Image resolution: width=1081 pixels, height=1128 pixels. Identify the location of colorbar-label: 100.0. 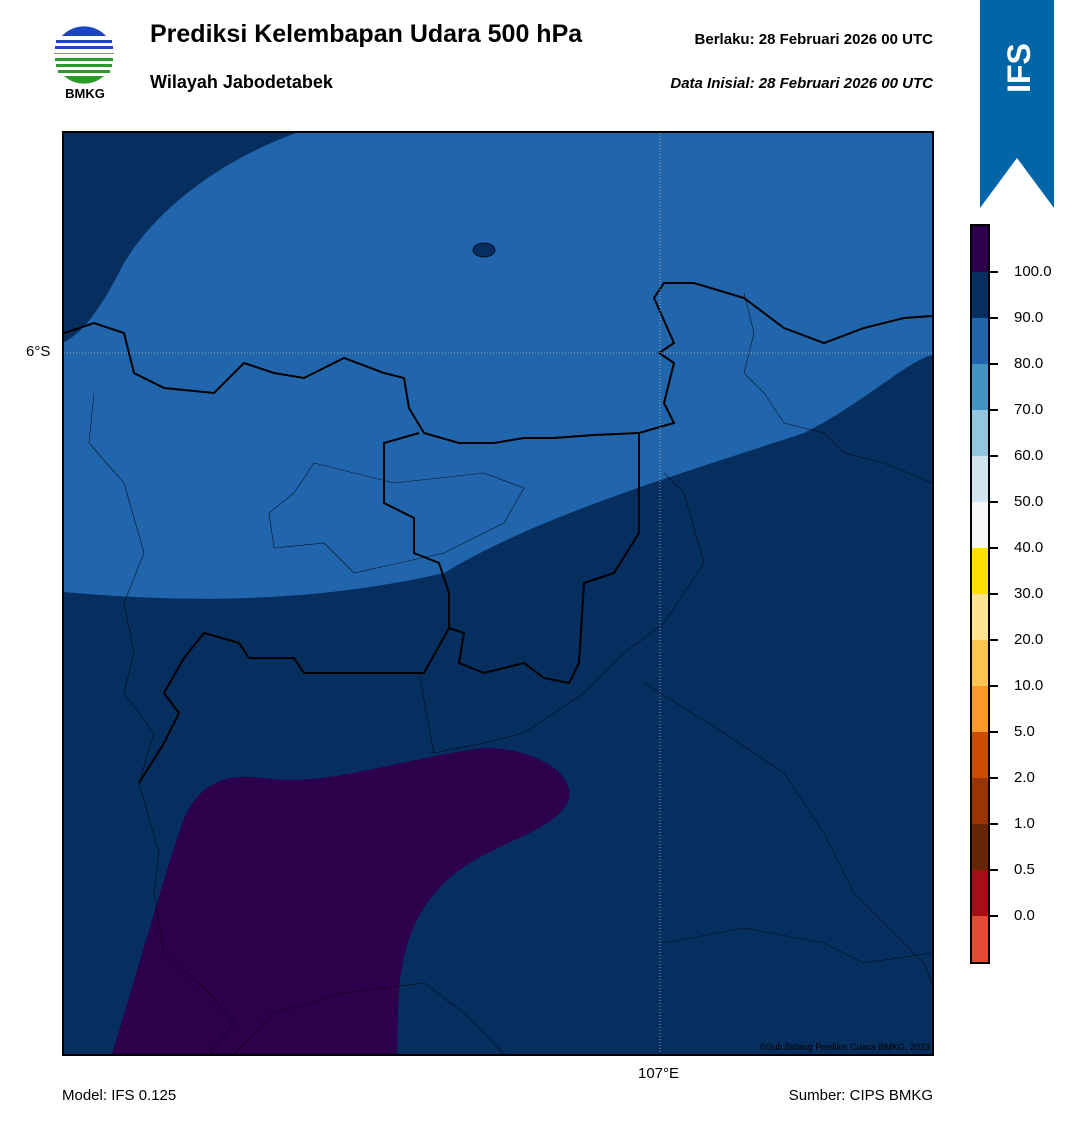
(1033, 271).